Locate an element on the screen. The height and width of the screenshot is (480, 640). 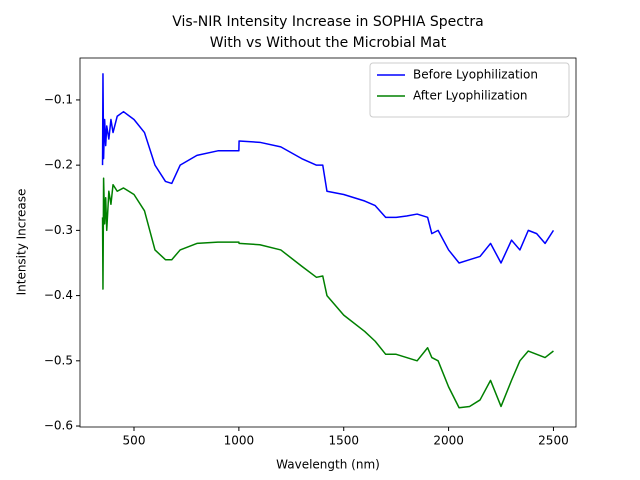
x-tick-label: 2500 is located at coordinates (553, 441).